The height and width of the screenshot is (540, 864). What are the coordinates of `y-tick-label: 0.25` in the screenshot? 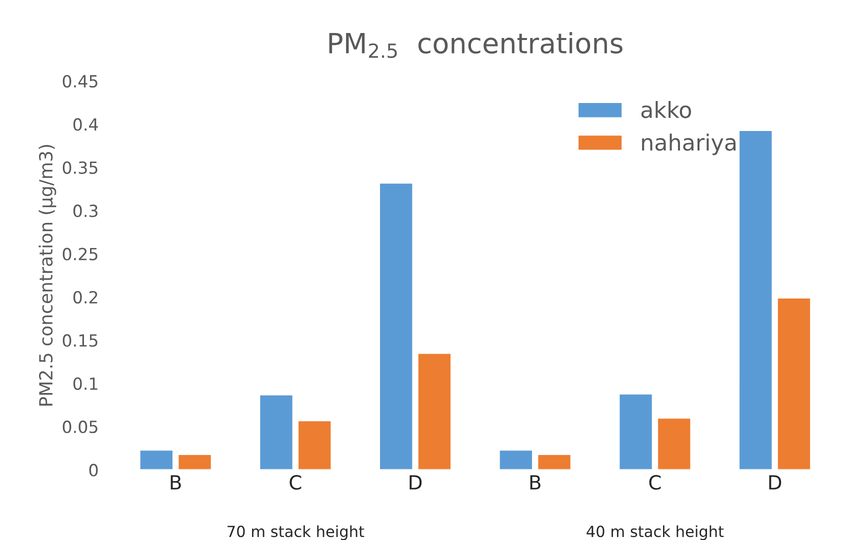 It's located at (80, 254).